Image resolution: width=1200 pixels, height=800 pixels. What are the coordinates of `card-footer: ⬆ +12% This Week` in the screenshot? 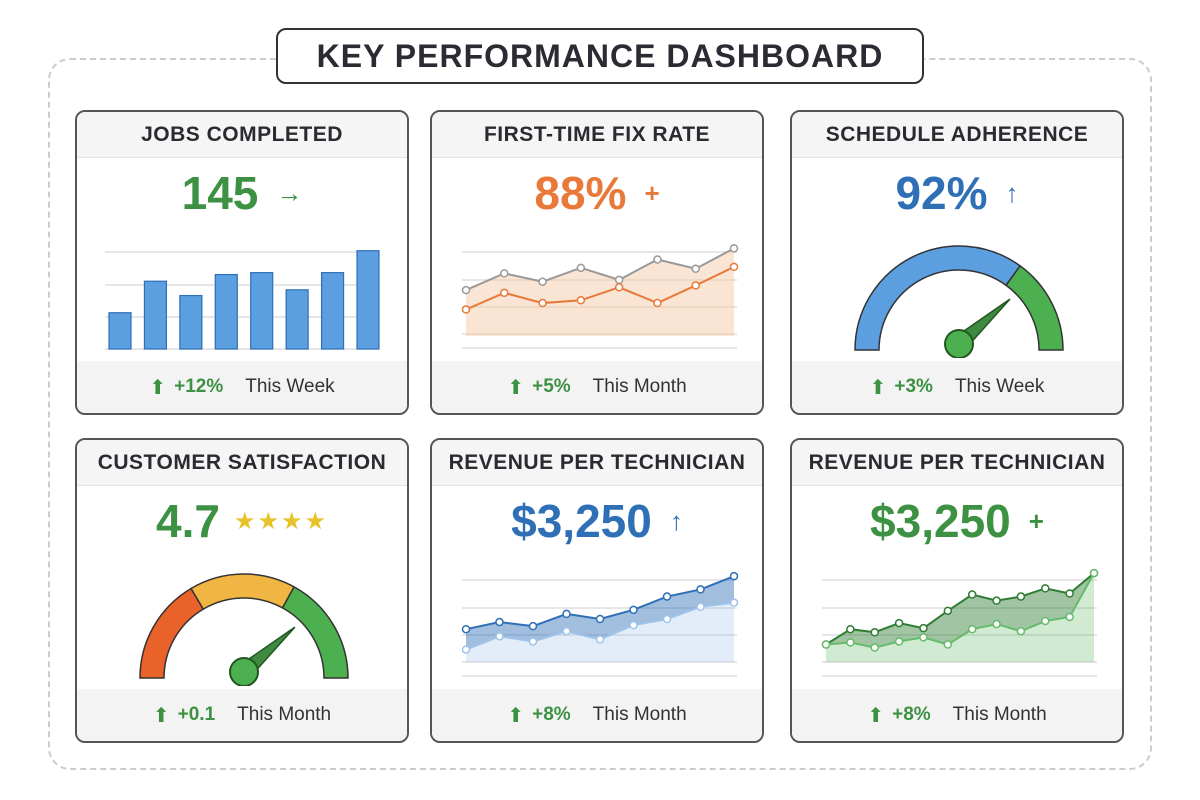 It's located at (242, 387).